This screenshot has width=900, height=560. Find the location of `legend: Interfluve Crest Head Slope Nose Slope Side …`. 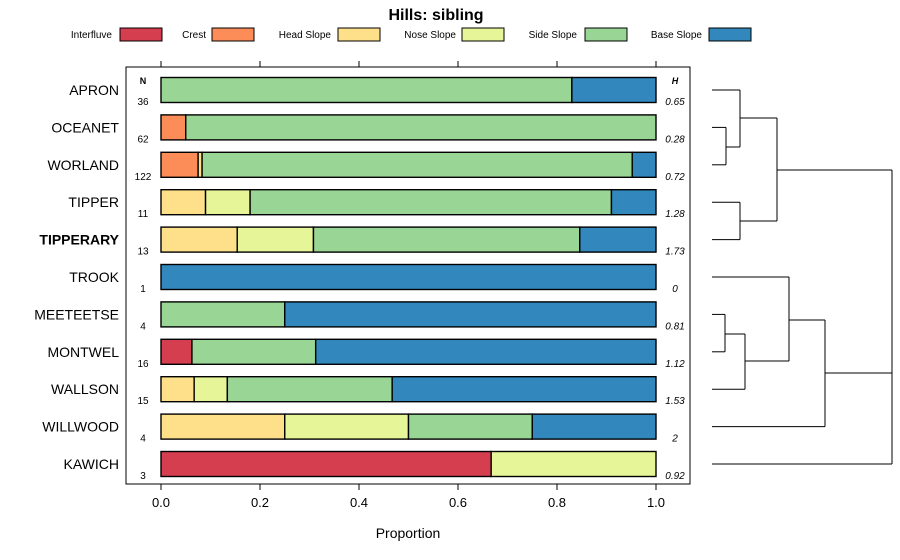

legend: Interfluve Crest Head Slope Nose Slope Side … is located at coordinates (411, 34).